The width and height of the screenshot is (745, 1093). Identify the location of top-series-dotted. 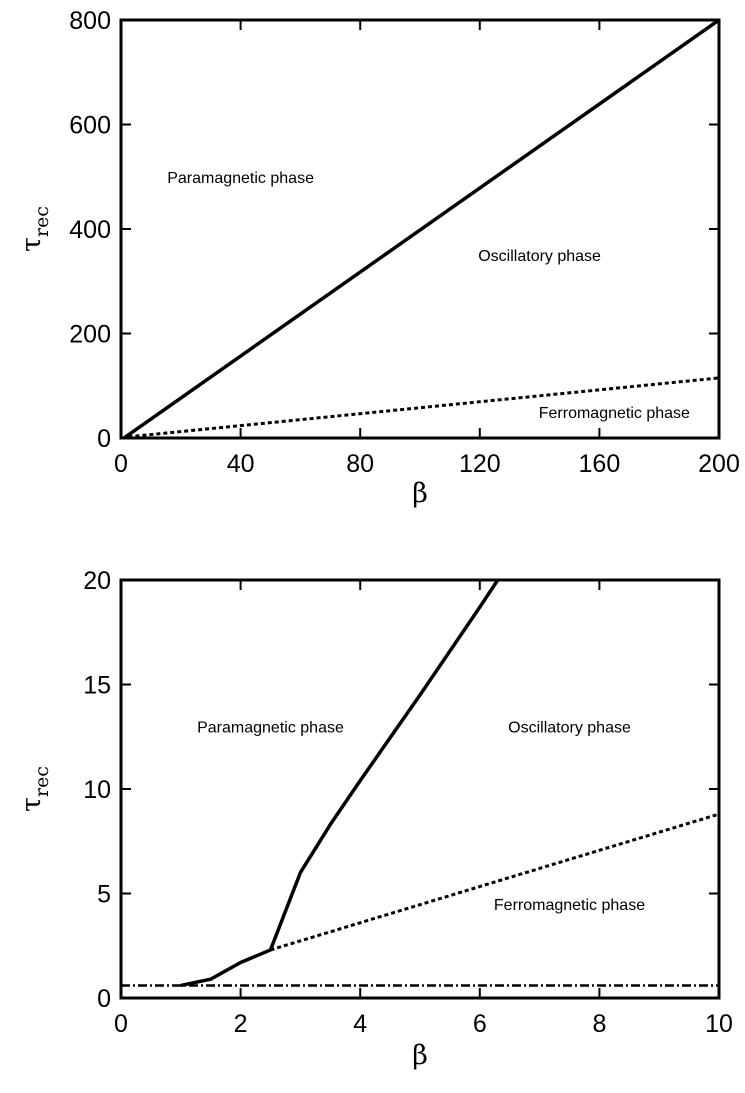
(423, 407).